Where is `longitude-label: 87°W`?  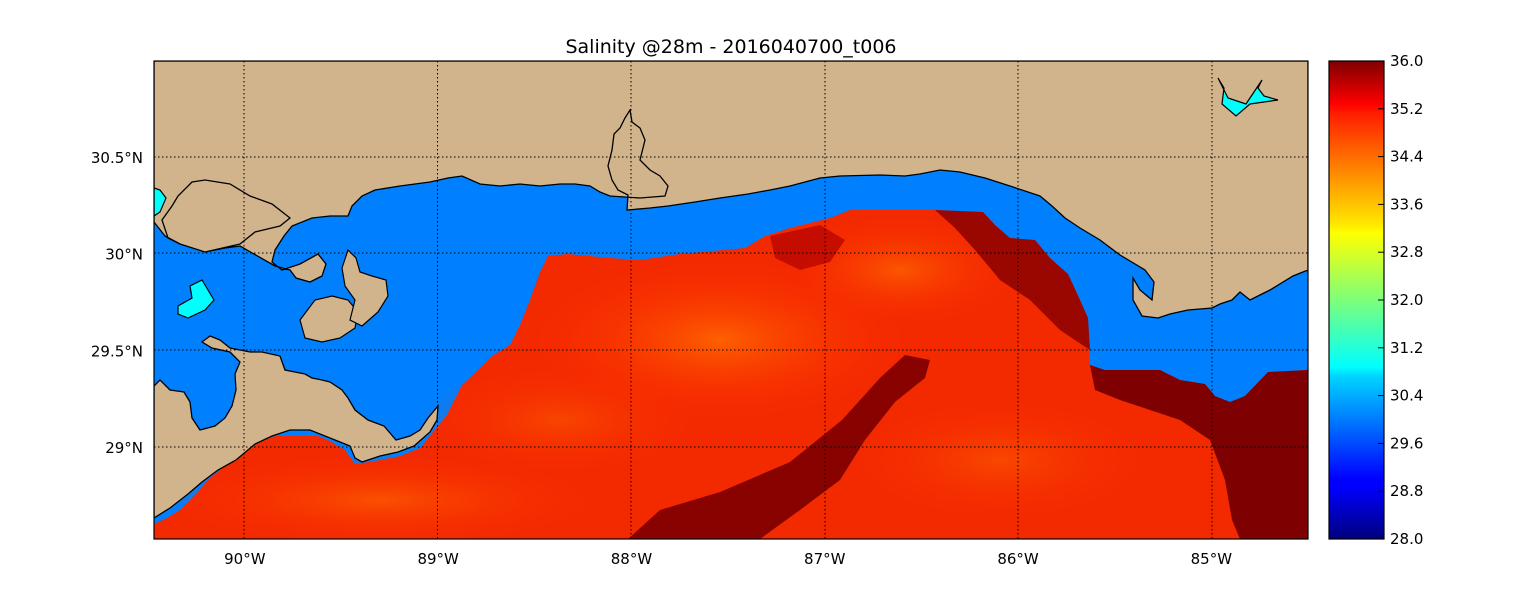 longitude-label: 87°W is located at coordinates (825, 559).